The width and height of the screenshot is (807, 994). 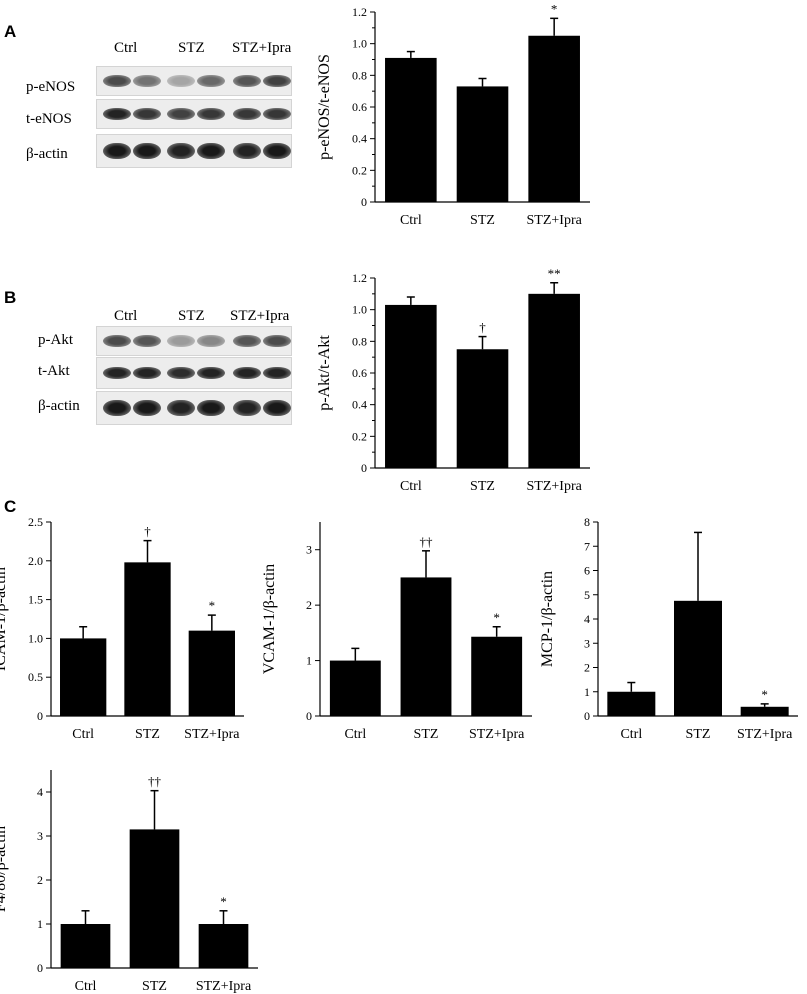 I want to click on blot-lane-label: STZ, so click(x=191, y=48).